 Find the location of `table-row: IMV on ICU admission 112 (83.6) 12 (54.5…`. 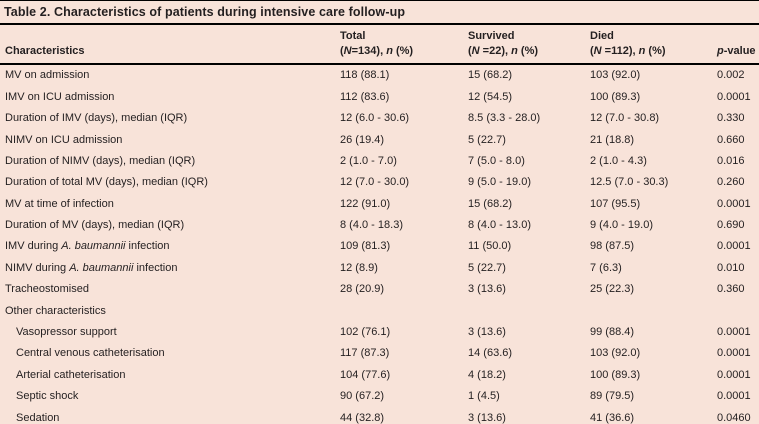

table-row: IMV on ICU admission 112 (83.6) 12 (54.5… is located at coordinates (379, 96).